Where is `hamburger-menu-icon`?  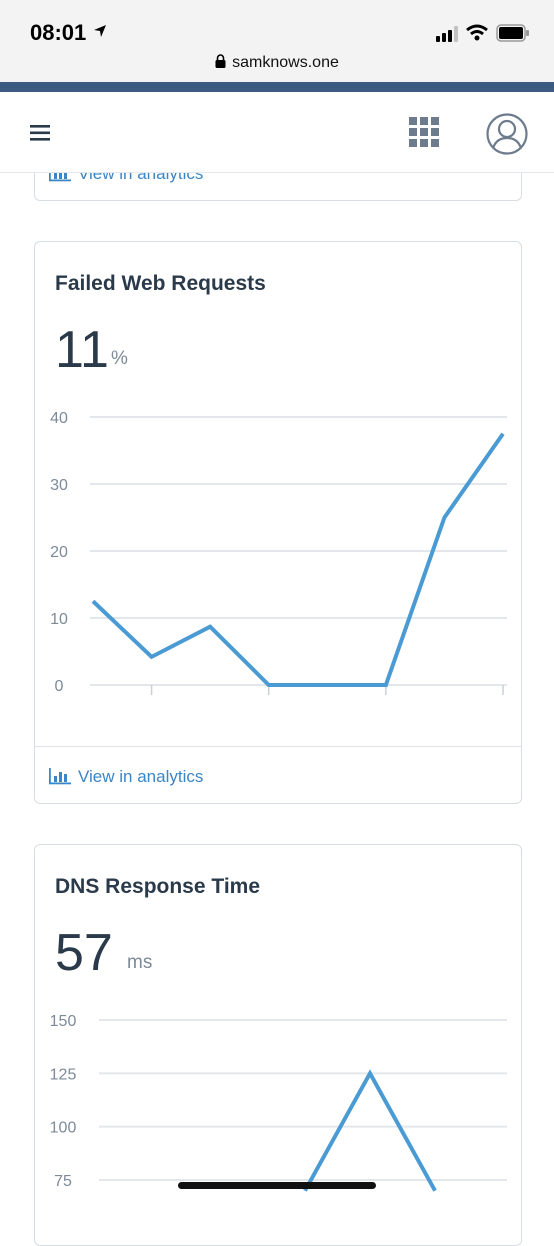
hamburger-menu-icon is located at coordinates (40, 133).